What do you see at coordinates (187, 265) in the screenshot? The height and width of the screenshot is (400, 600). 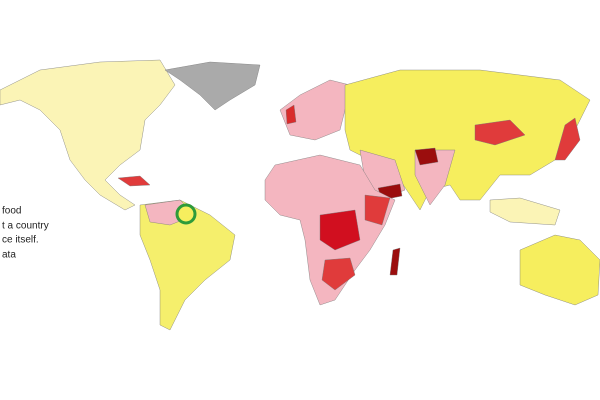 I see `south-america` at bounding box center [187, 265].